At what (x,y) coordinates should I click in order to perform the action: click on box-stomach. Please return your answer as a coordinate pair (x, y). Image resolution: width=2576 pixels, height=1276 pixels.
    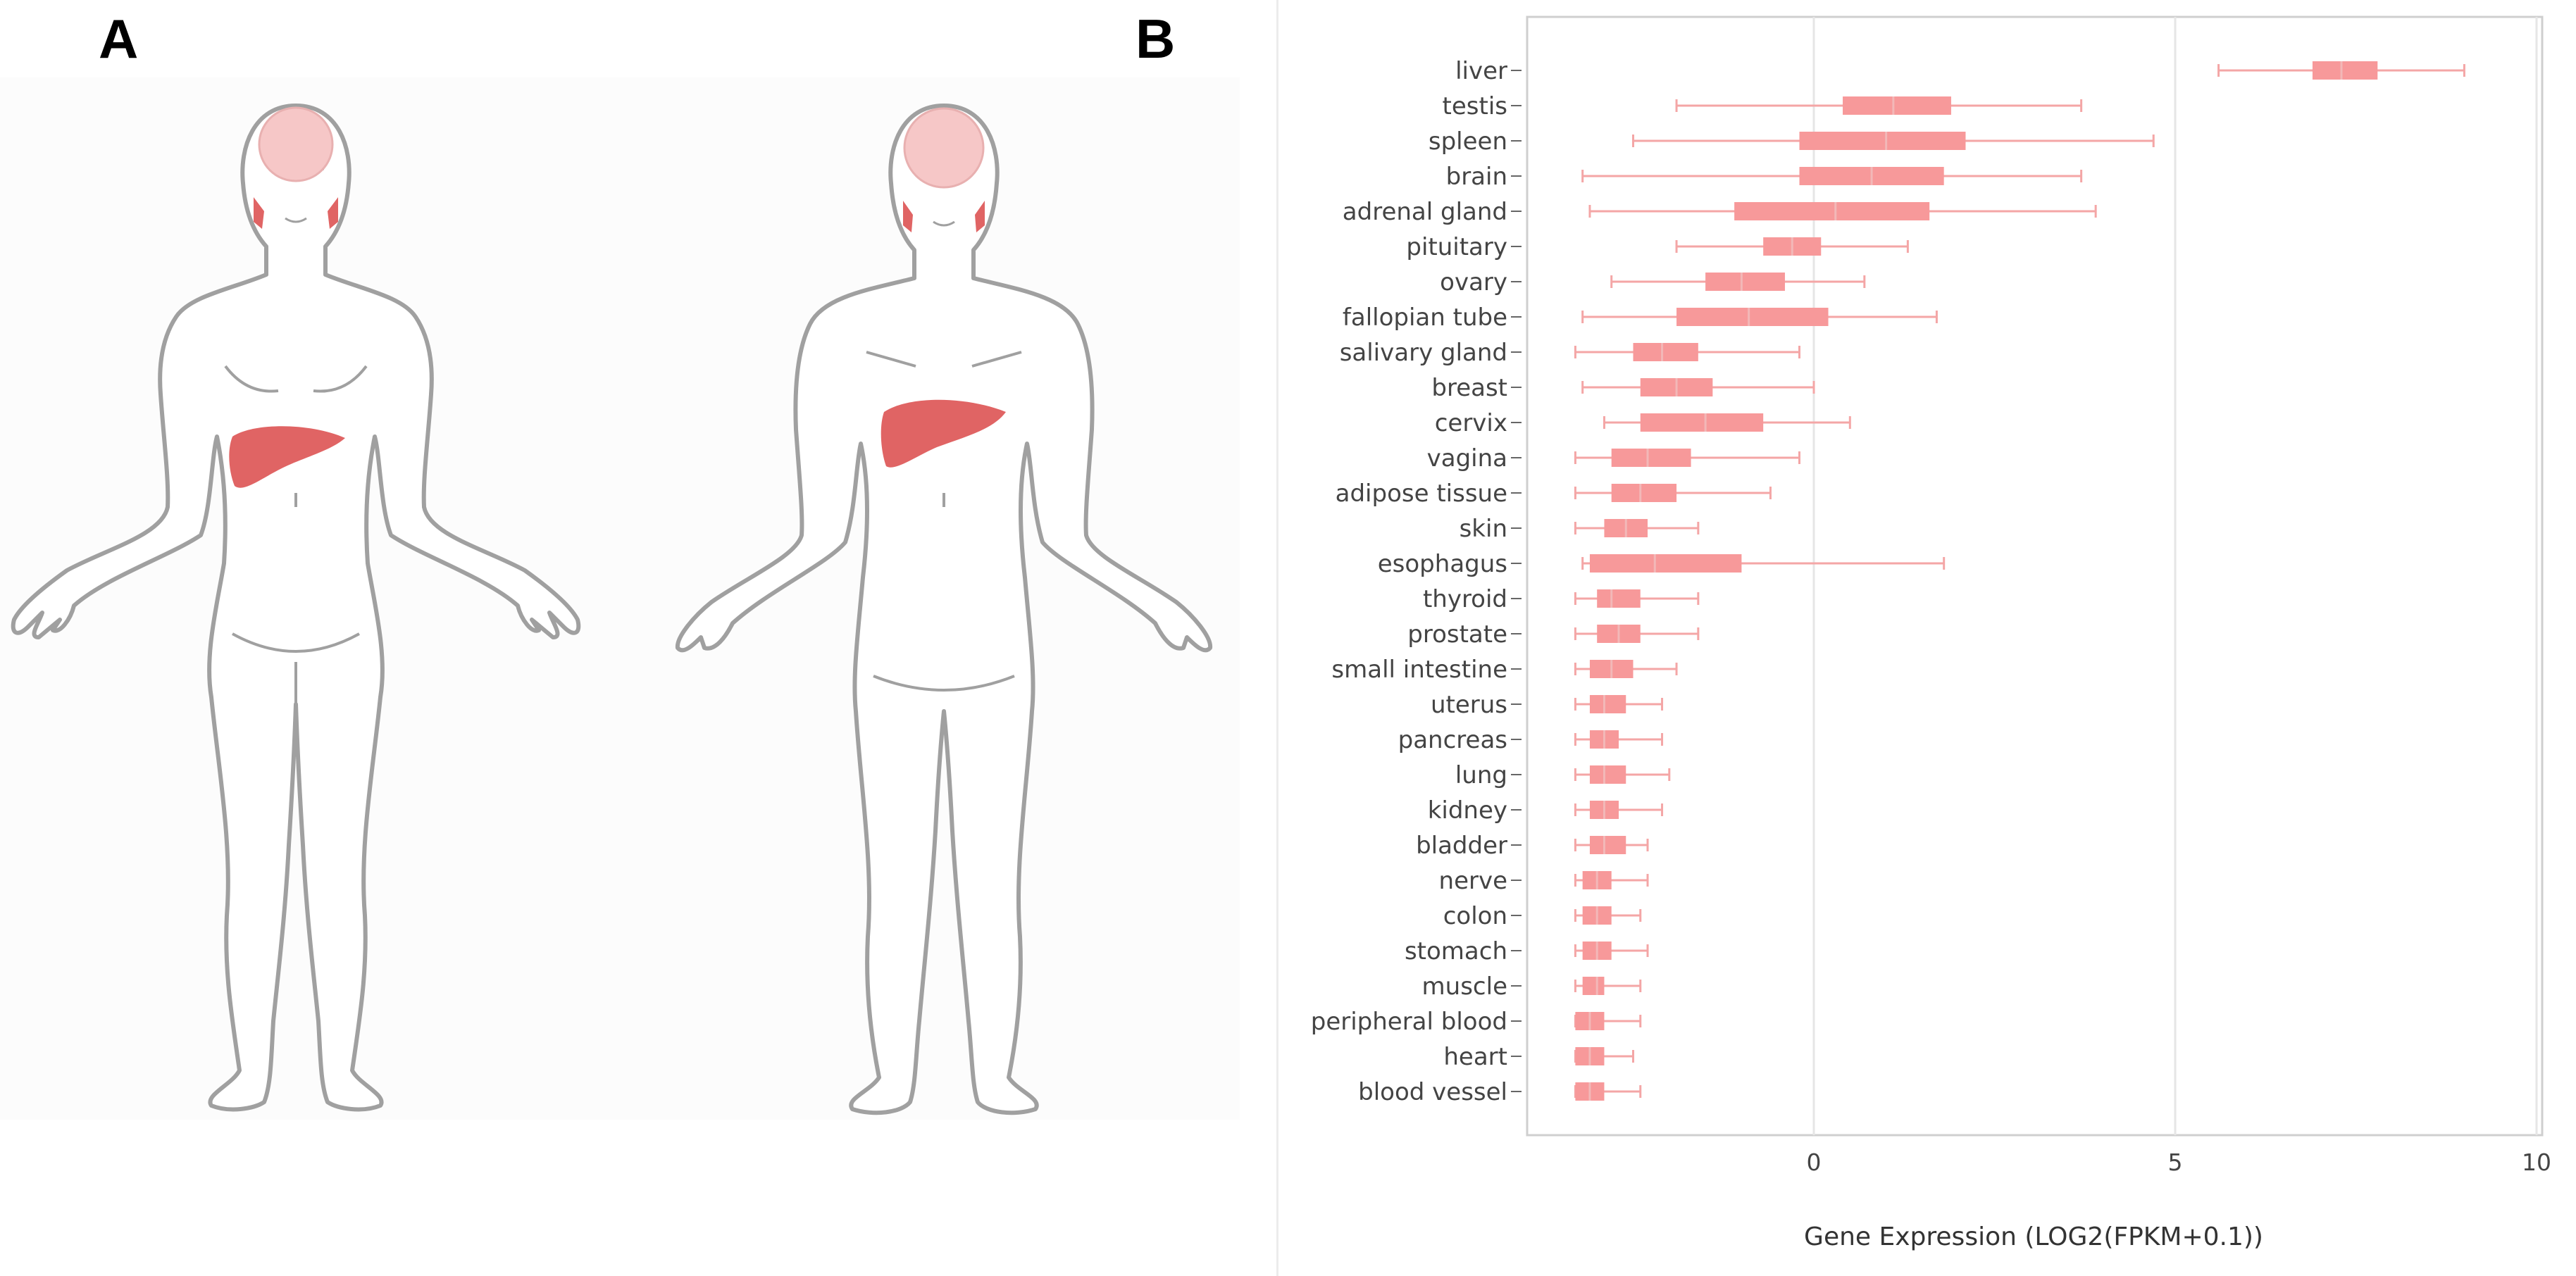
    Looking at the image, I should click on (1611, 951).